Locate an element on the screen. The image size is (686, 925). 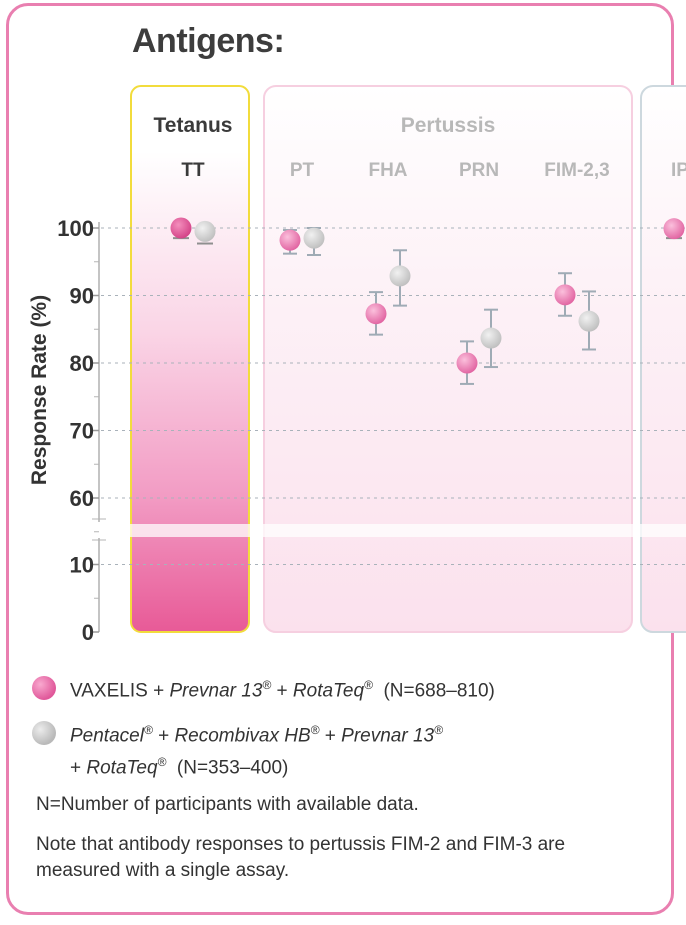
legend-swatch-vaxelis is located at coordinates (44, 688).